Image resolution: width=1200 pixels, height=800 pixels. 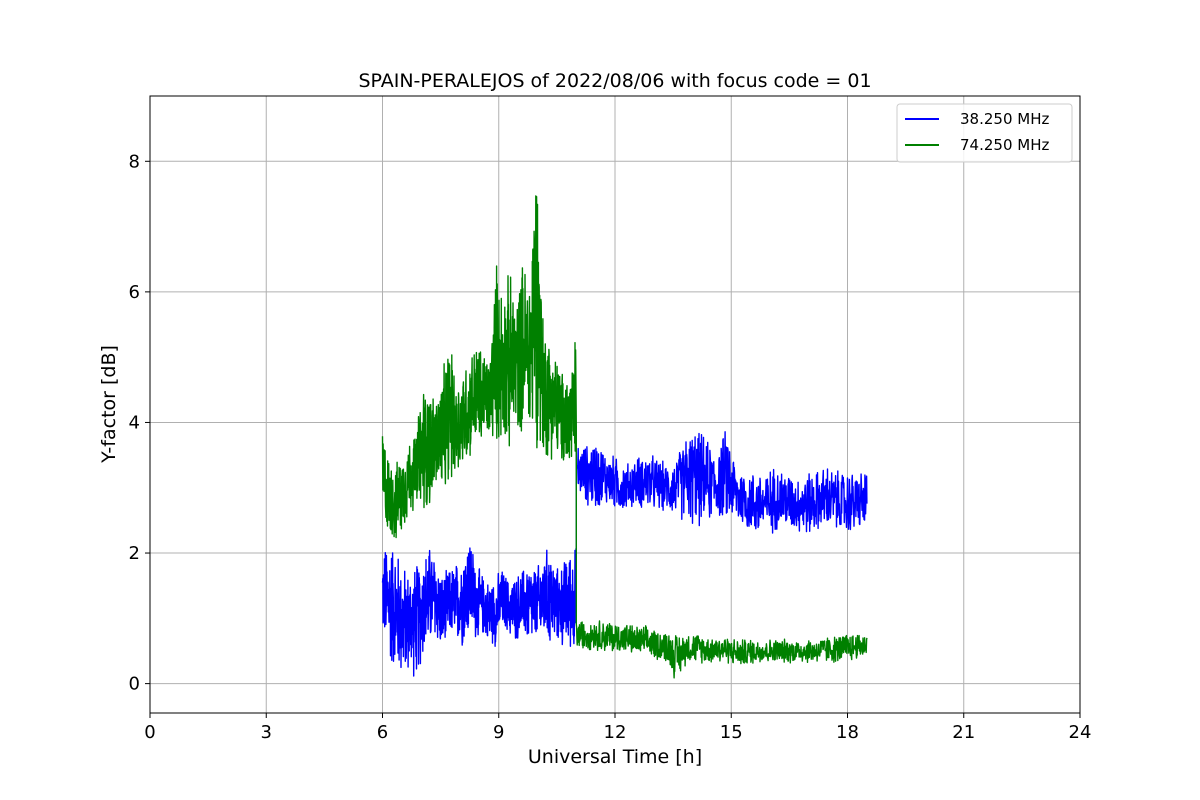 I want to click on y-tick-label: 8, so click(x=134, y=161).